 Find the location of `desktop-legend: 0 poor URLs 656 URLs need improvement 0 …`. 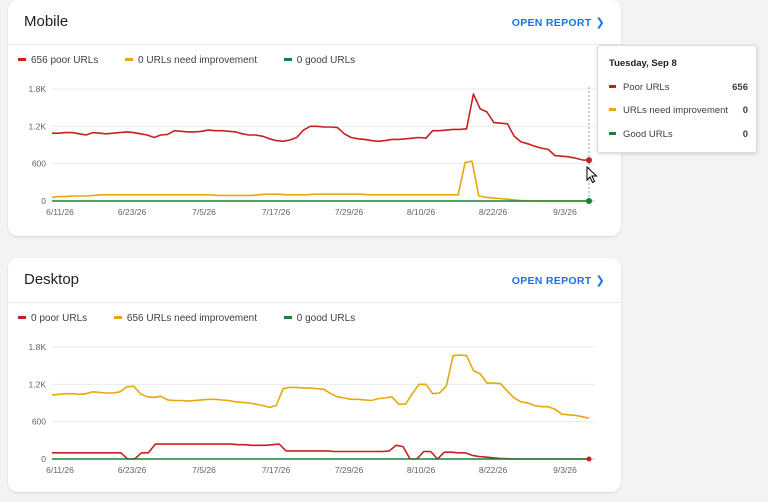

desktop-legend: 0 poor URLs 656 URLs need improvement 0 … is located at coordinates (198, 318).